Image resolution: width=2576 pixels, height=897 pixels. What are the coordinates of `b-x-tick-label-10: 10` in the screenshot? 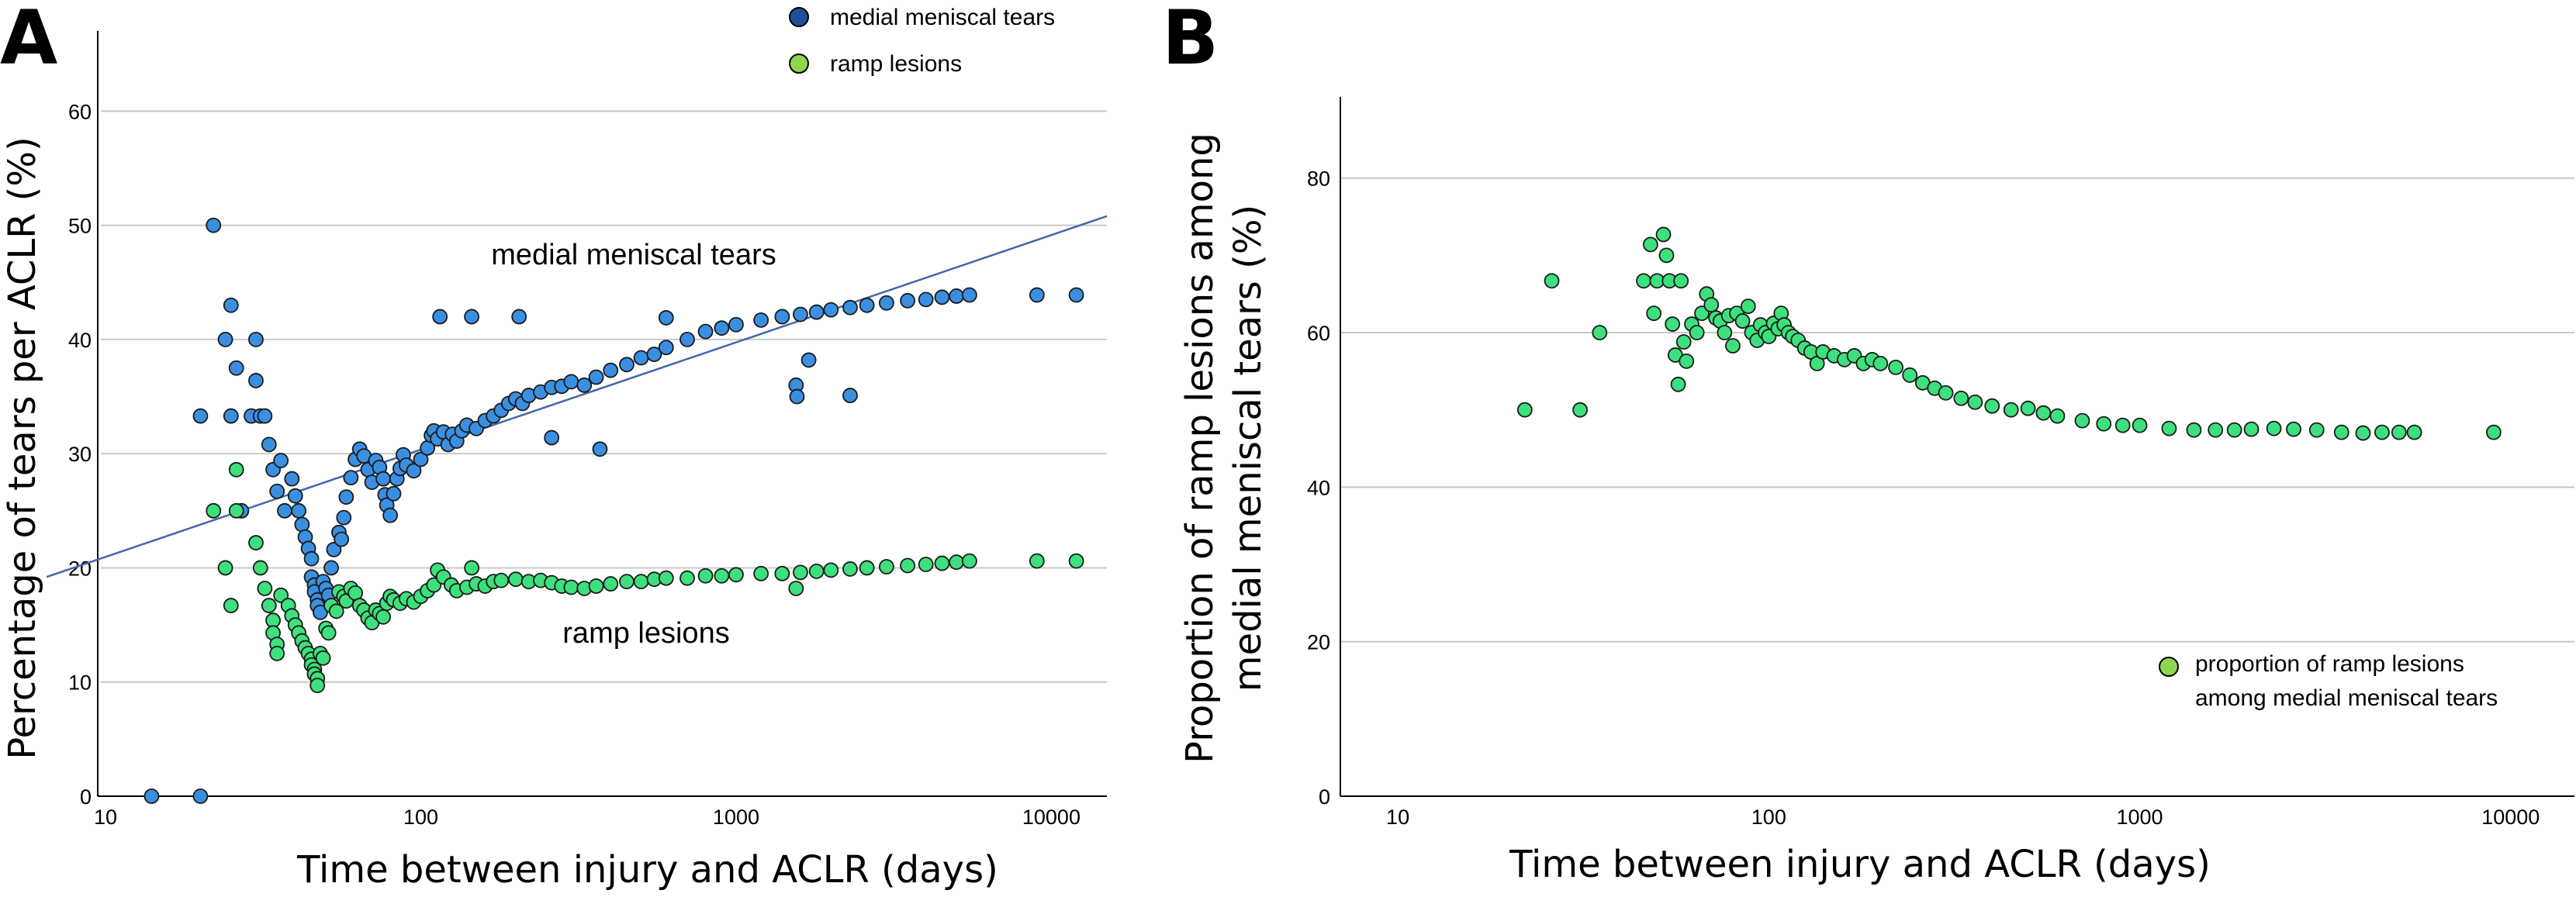 It's located at (1397, 817).